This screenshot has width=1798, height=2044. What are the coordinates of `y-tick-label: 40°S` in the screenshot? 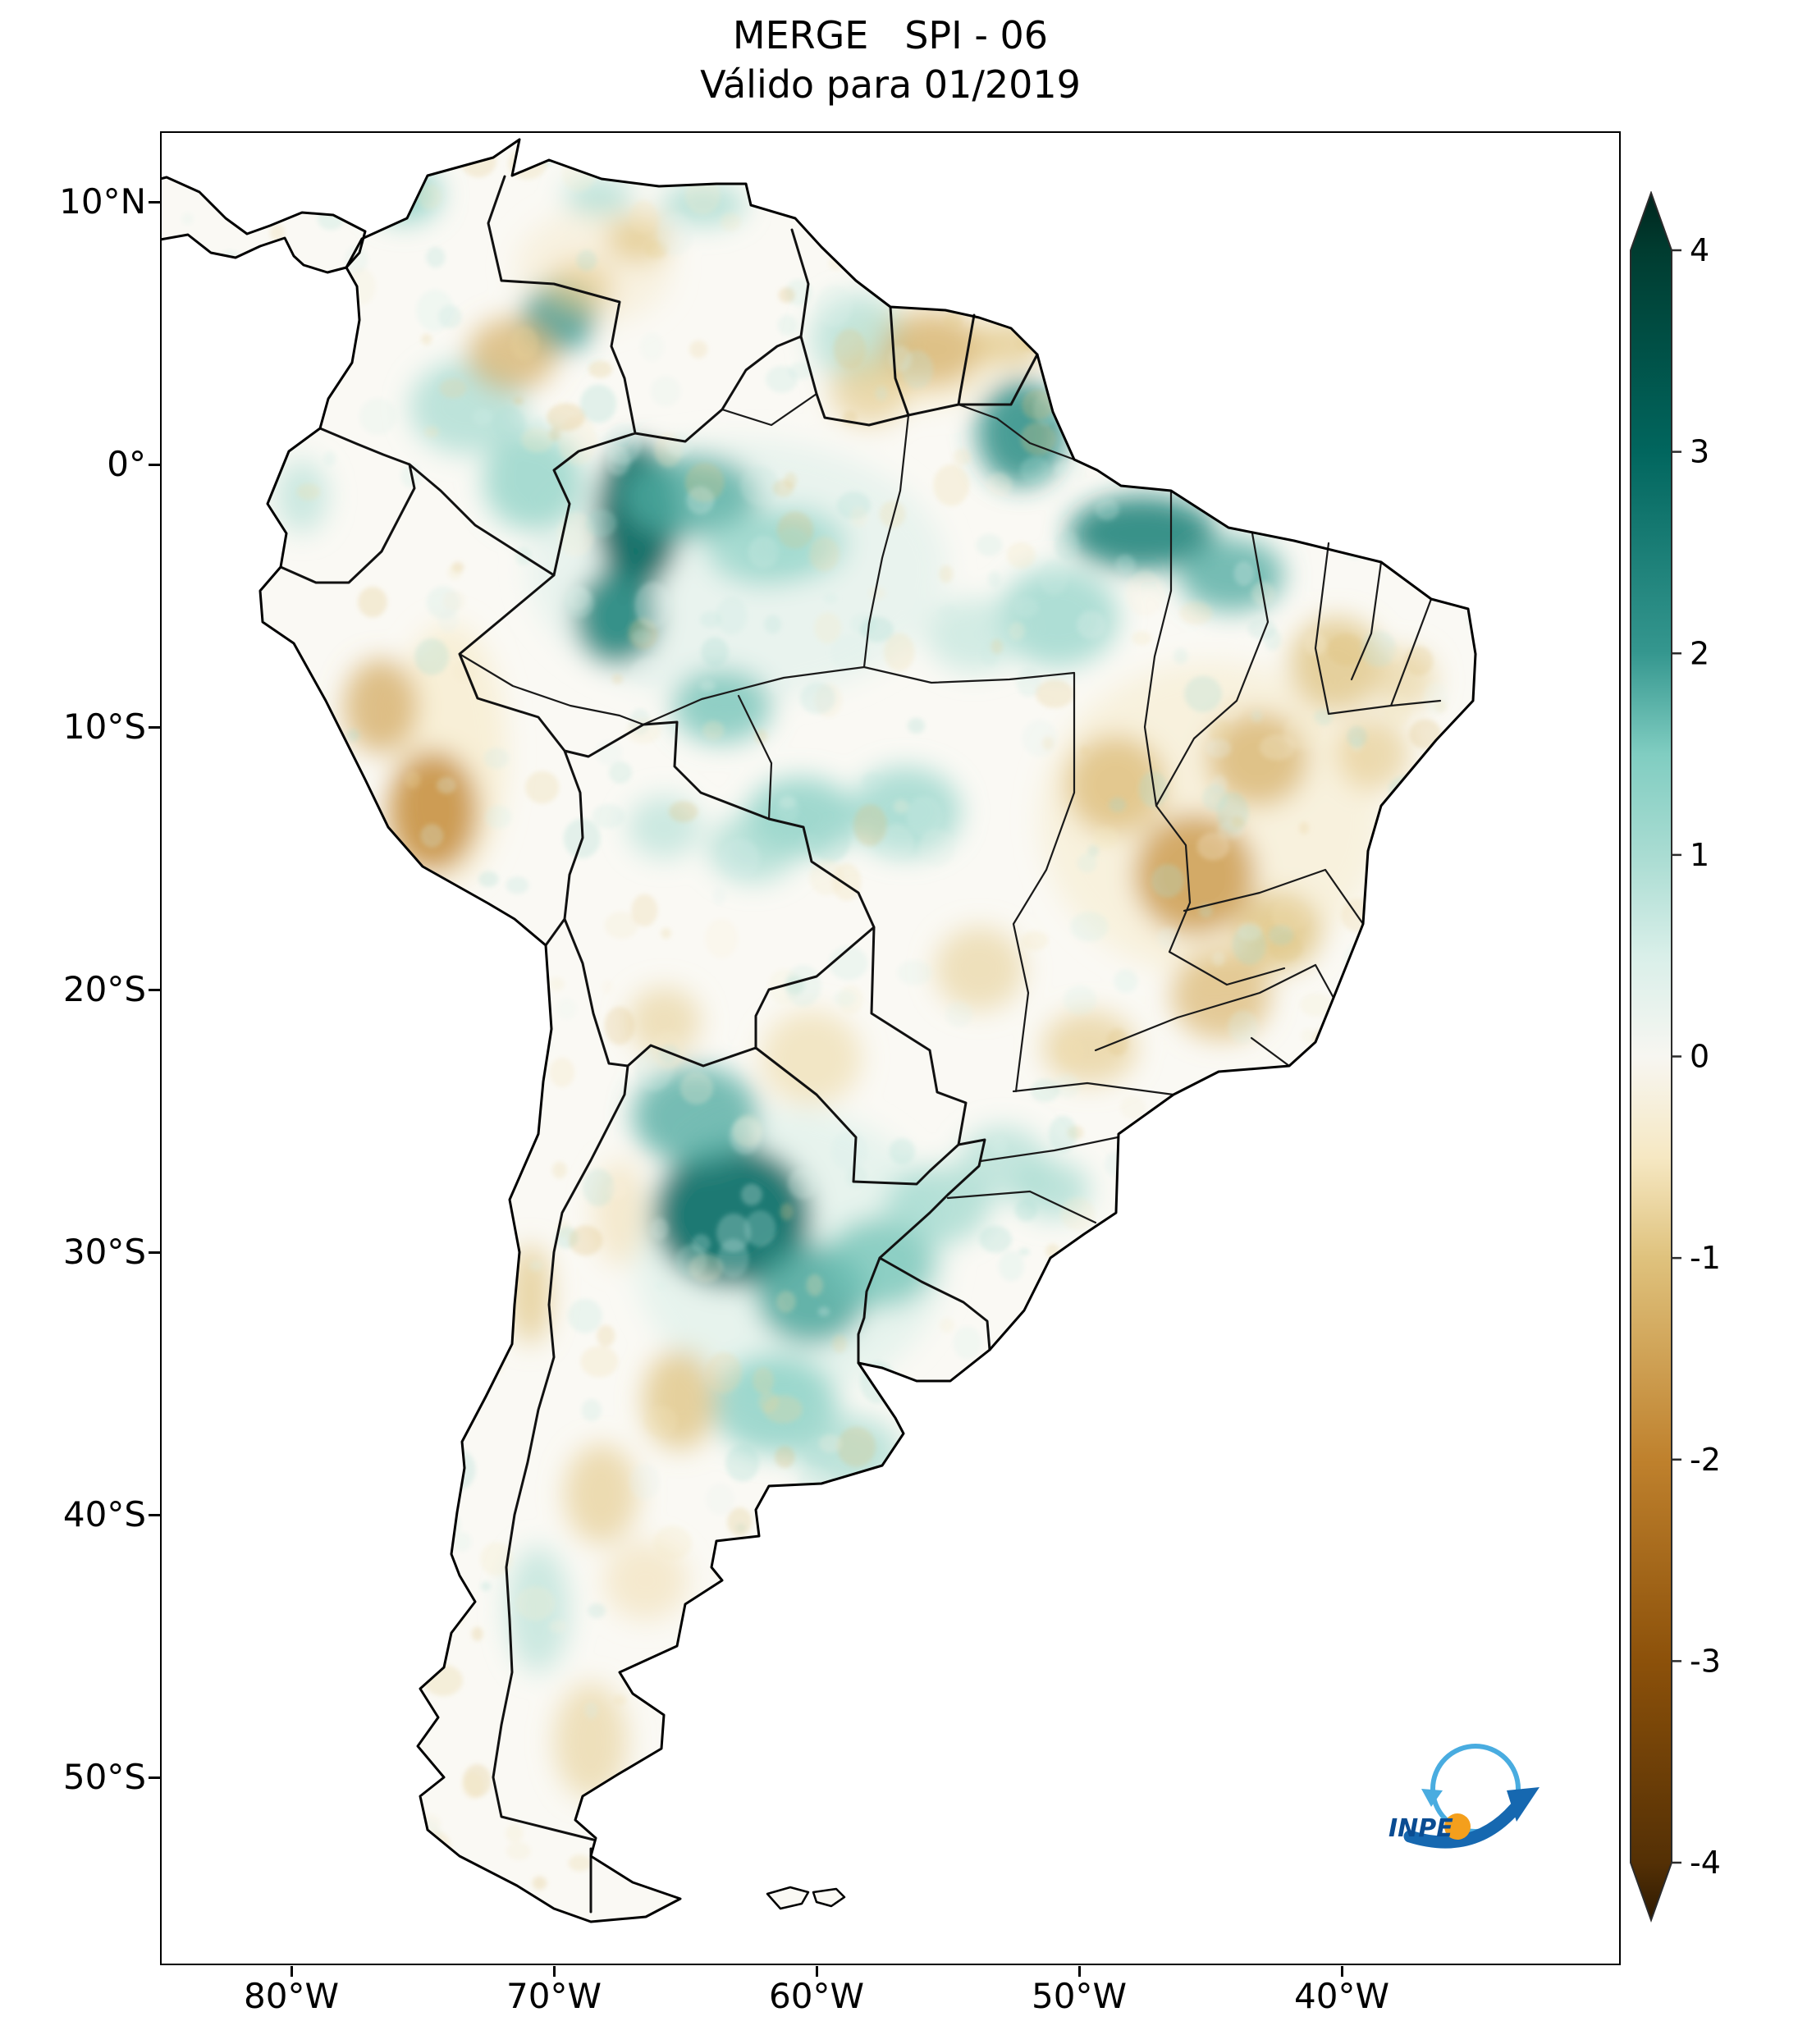 It's located at (104, 1514).